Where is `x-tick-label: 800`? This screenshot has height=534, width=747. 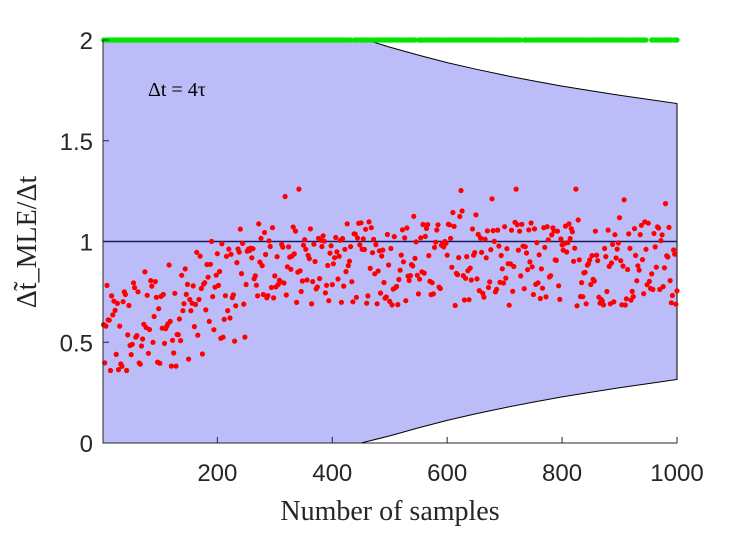
x-tick-label: 800 is located at coordinates (562, 473).